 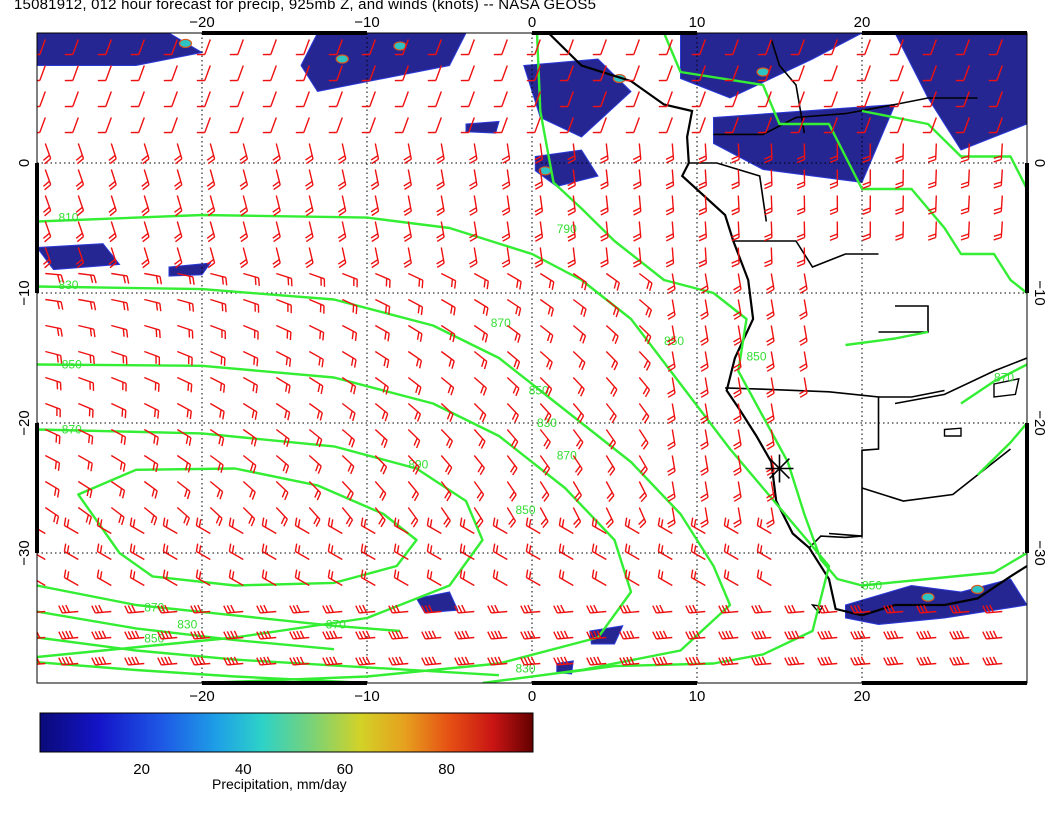 I want to click on lon-tick-label-top: 10, so click(x=697, y=22).